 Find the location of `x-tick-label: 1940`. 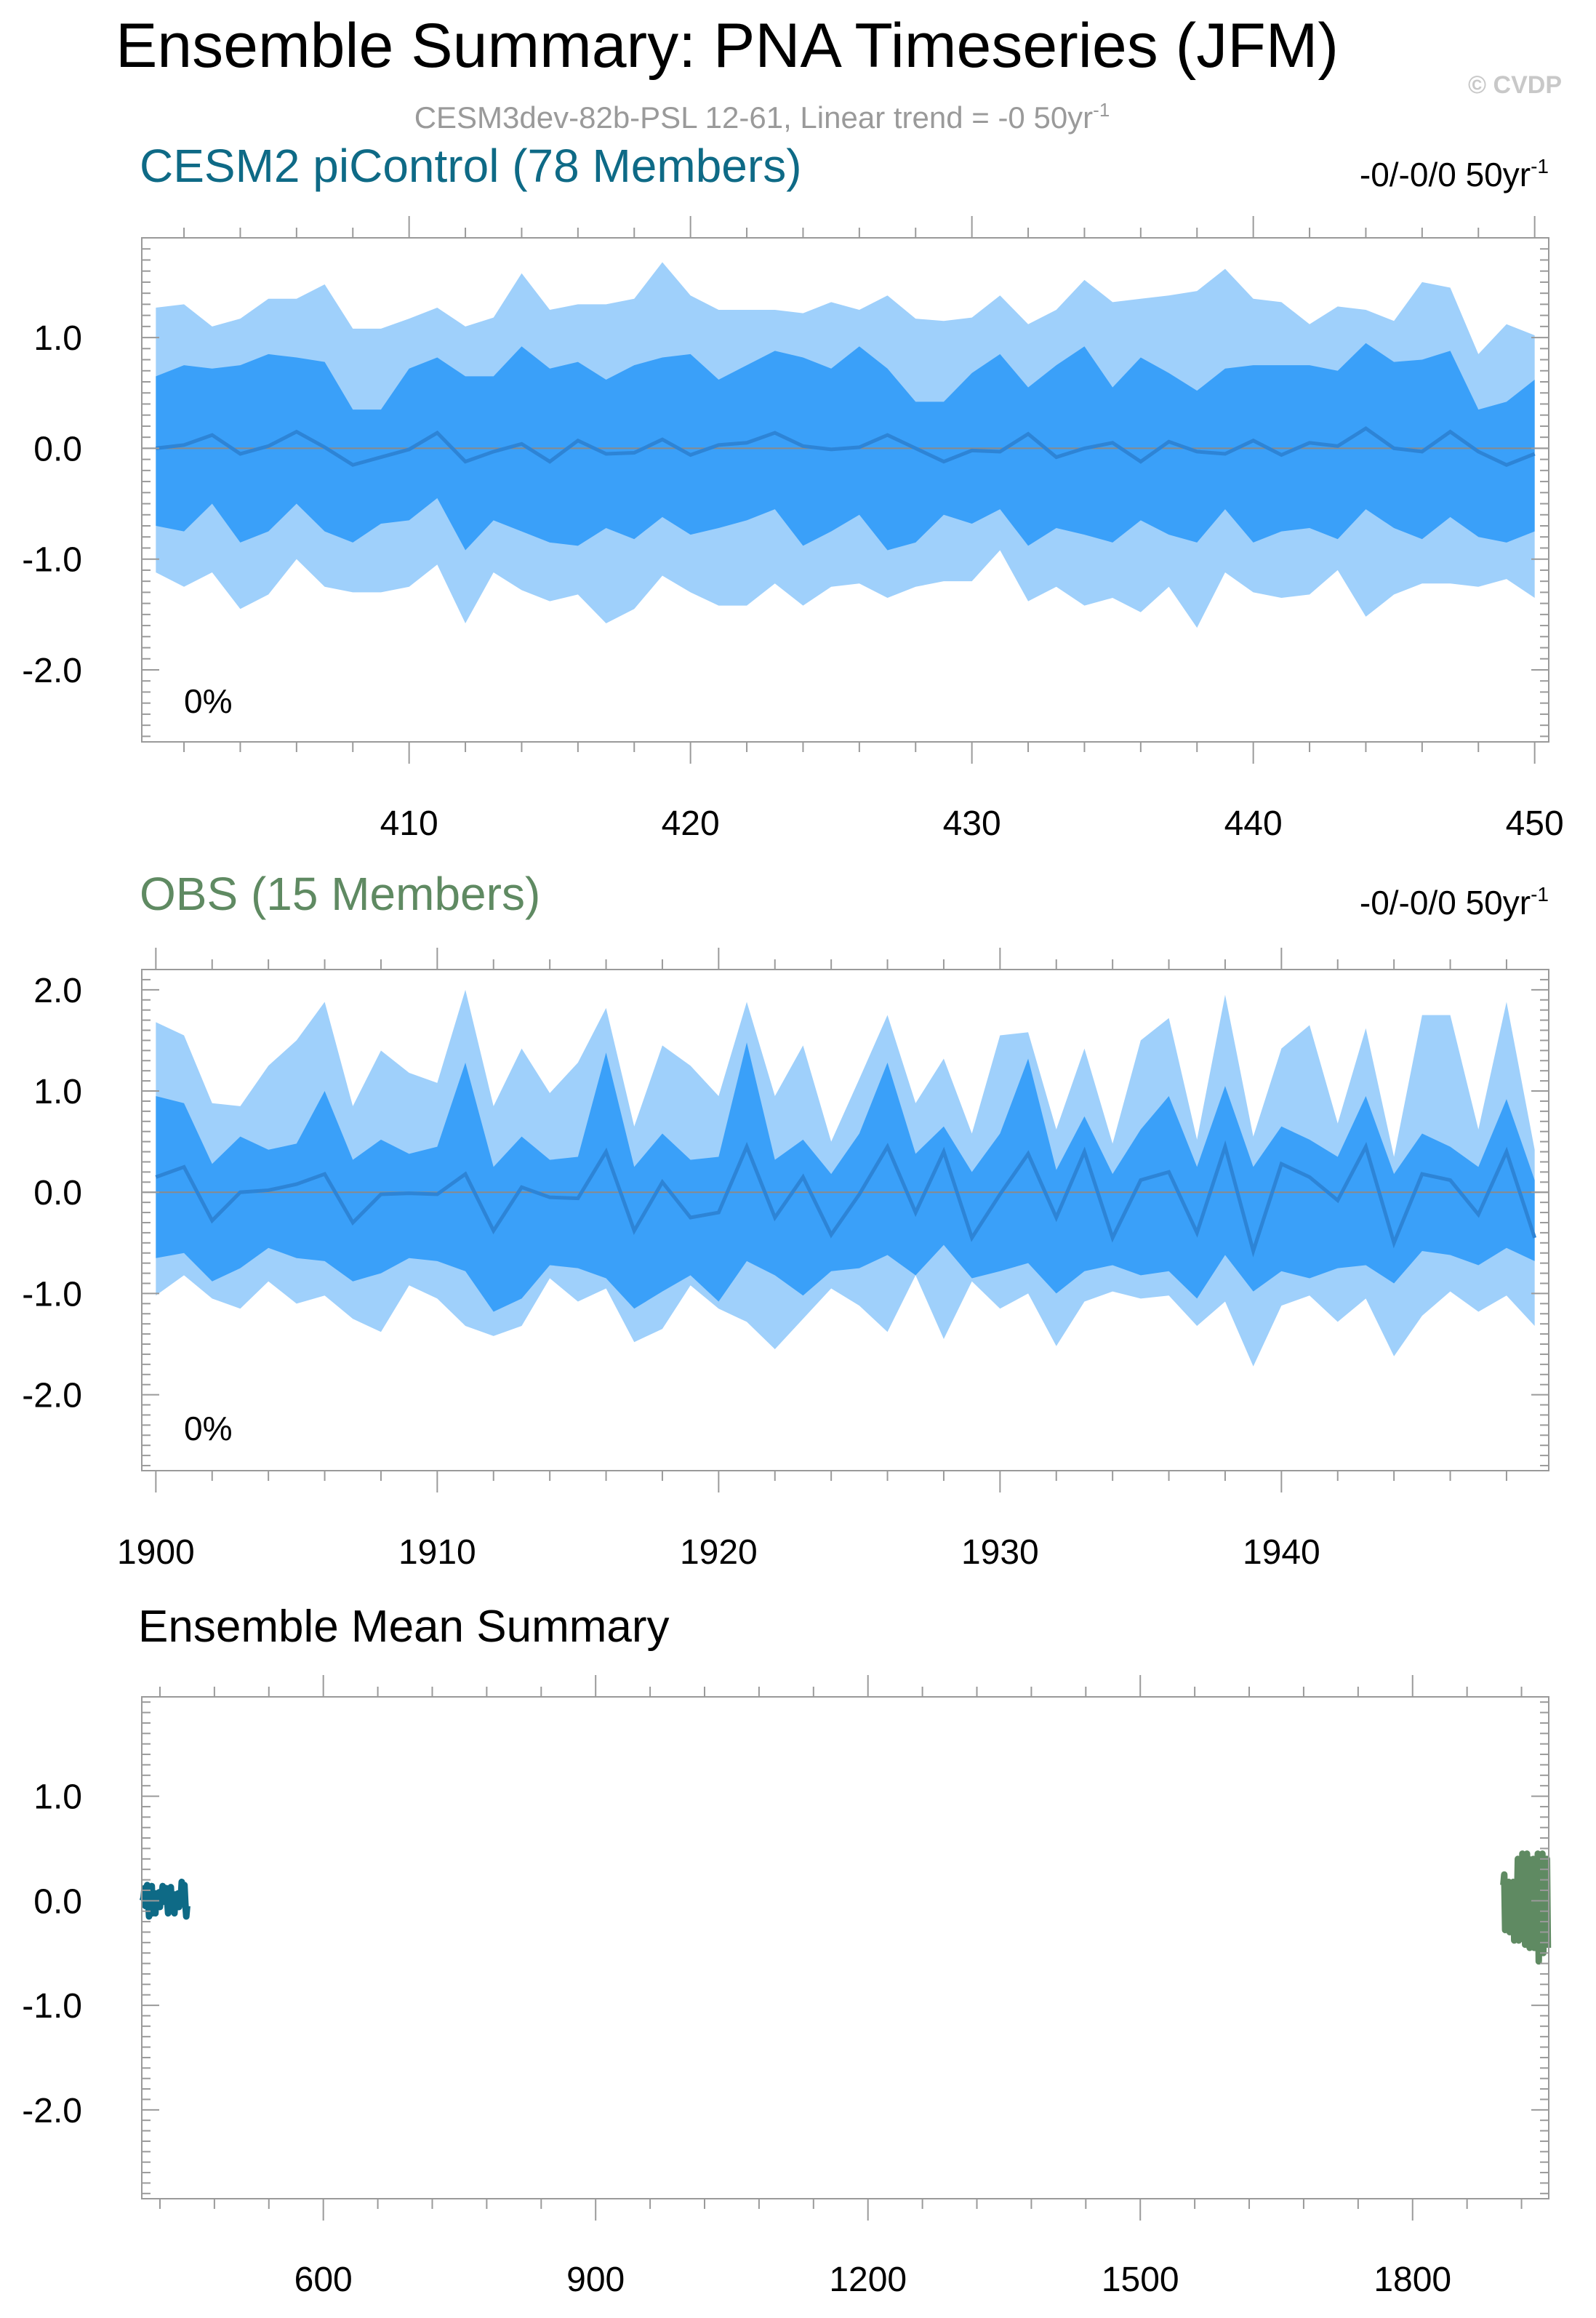

x-tick-label: 1940 is located at coordinates (1281, 1552).